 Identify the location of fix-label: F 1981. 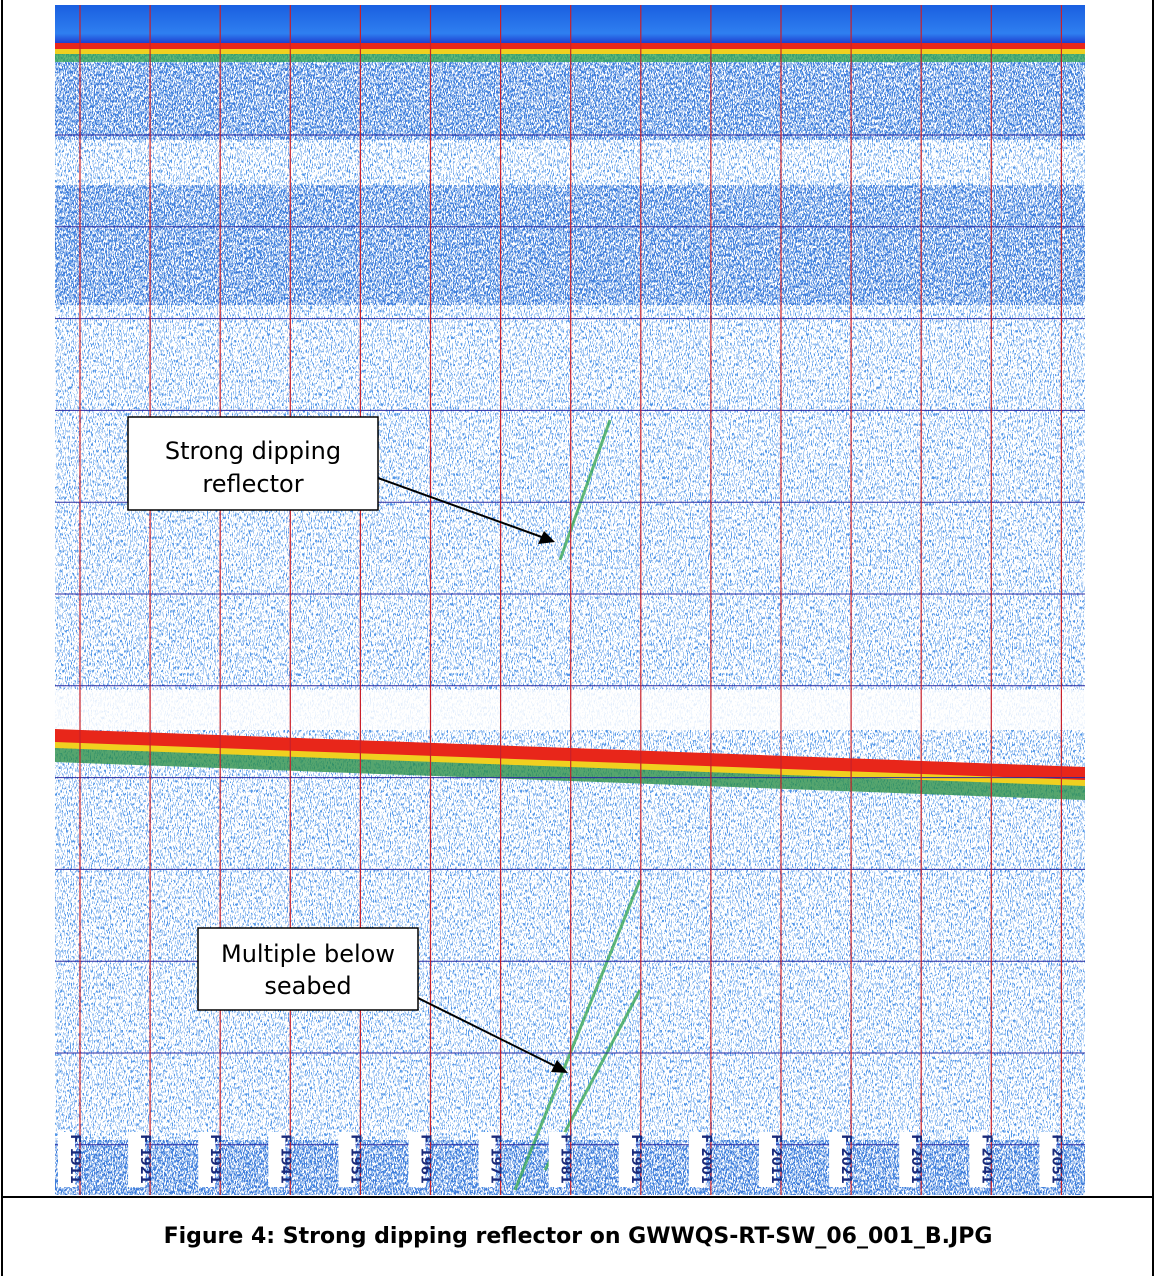
(565, 1159).